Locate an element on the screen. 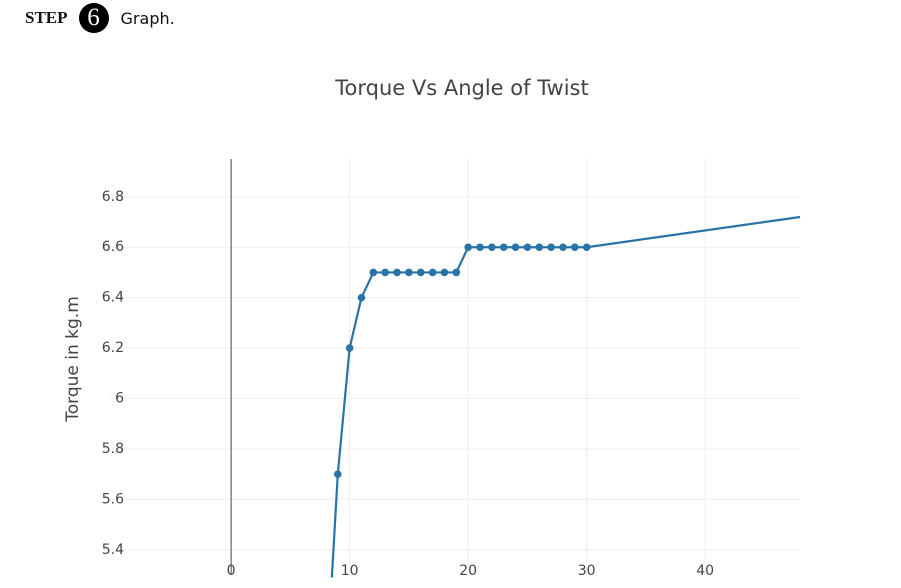  y-tick-label: 6 is located at coordinates (119, 399).